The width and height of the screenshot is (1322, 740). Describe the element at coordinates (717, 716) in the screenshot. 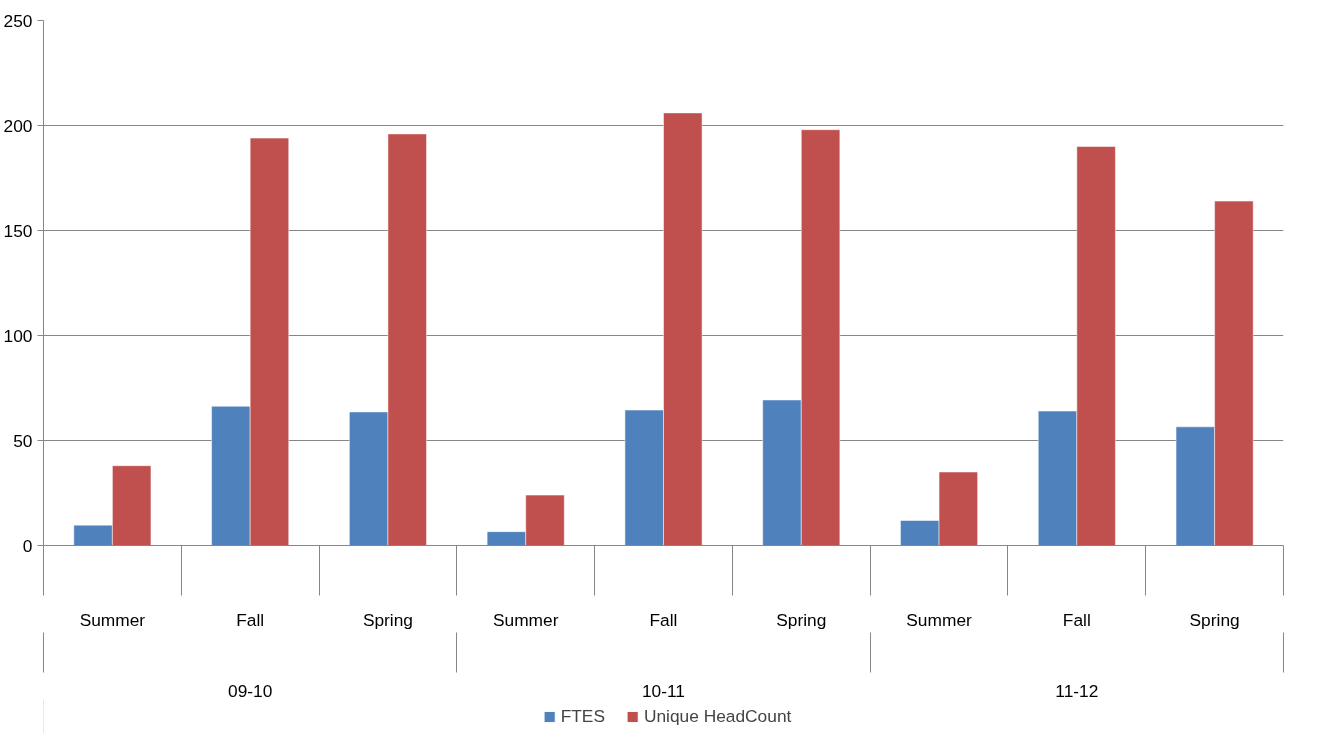

I see `legend-label: Unique HeadCount` at that location.